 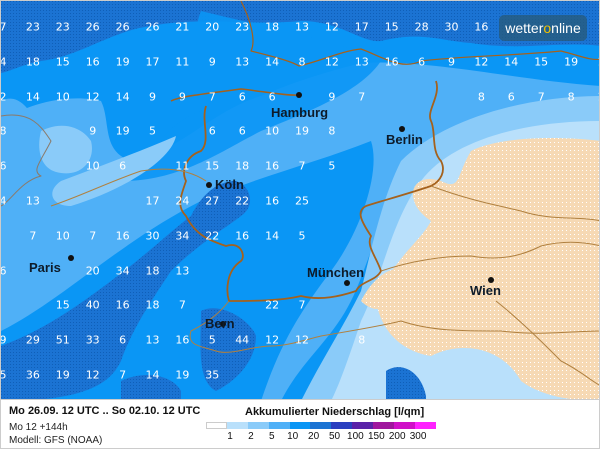 I want to click on city-label: Hamburg, so click(x=300, y=112).